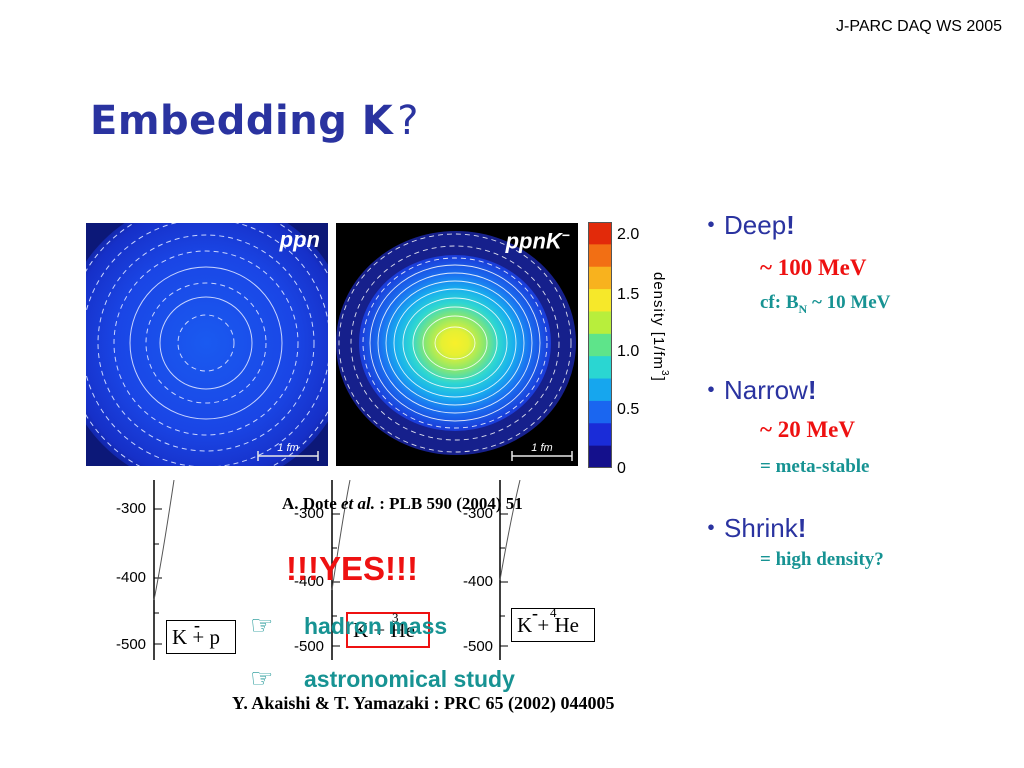 Image resolution: width=1024 pixels, height=768 pixels. I want to click on colorbar-graphic, so click(600, 345).